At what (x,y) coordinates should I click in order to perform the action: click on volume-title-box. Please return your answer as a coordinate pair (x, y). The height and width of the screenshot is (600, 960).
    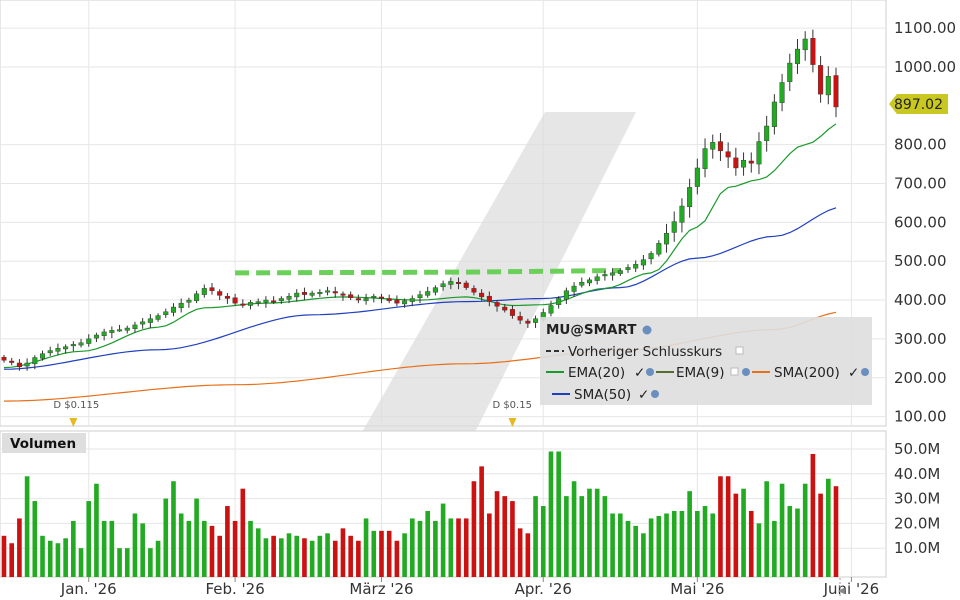
    Looking at the image, I should click on (44, 443).